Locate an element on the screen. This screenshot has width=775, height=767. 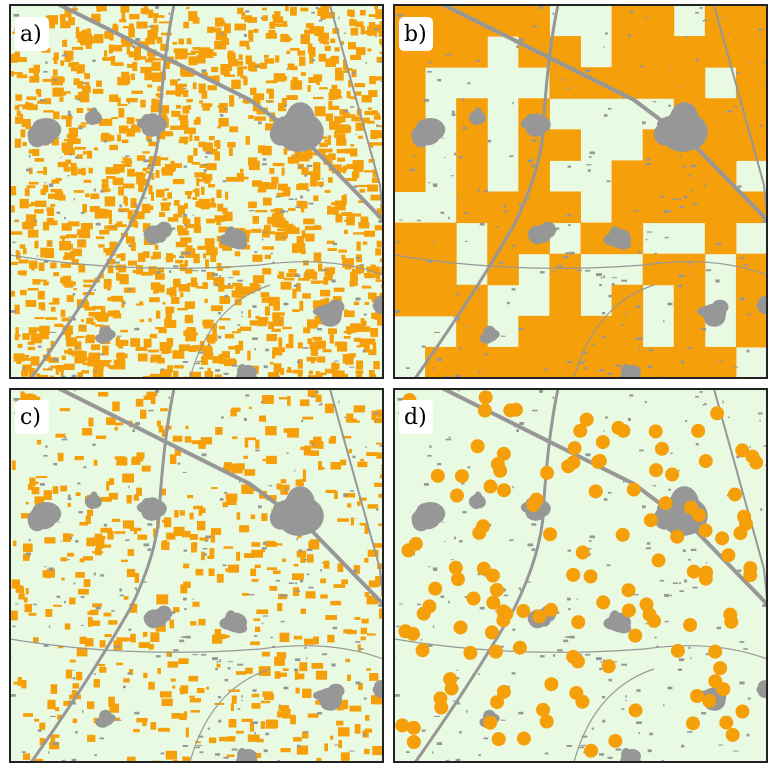
grid-cell is located at coordinates (441, 238).